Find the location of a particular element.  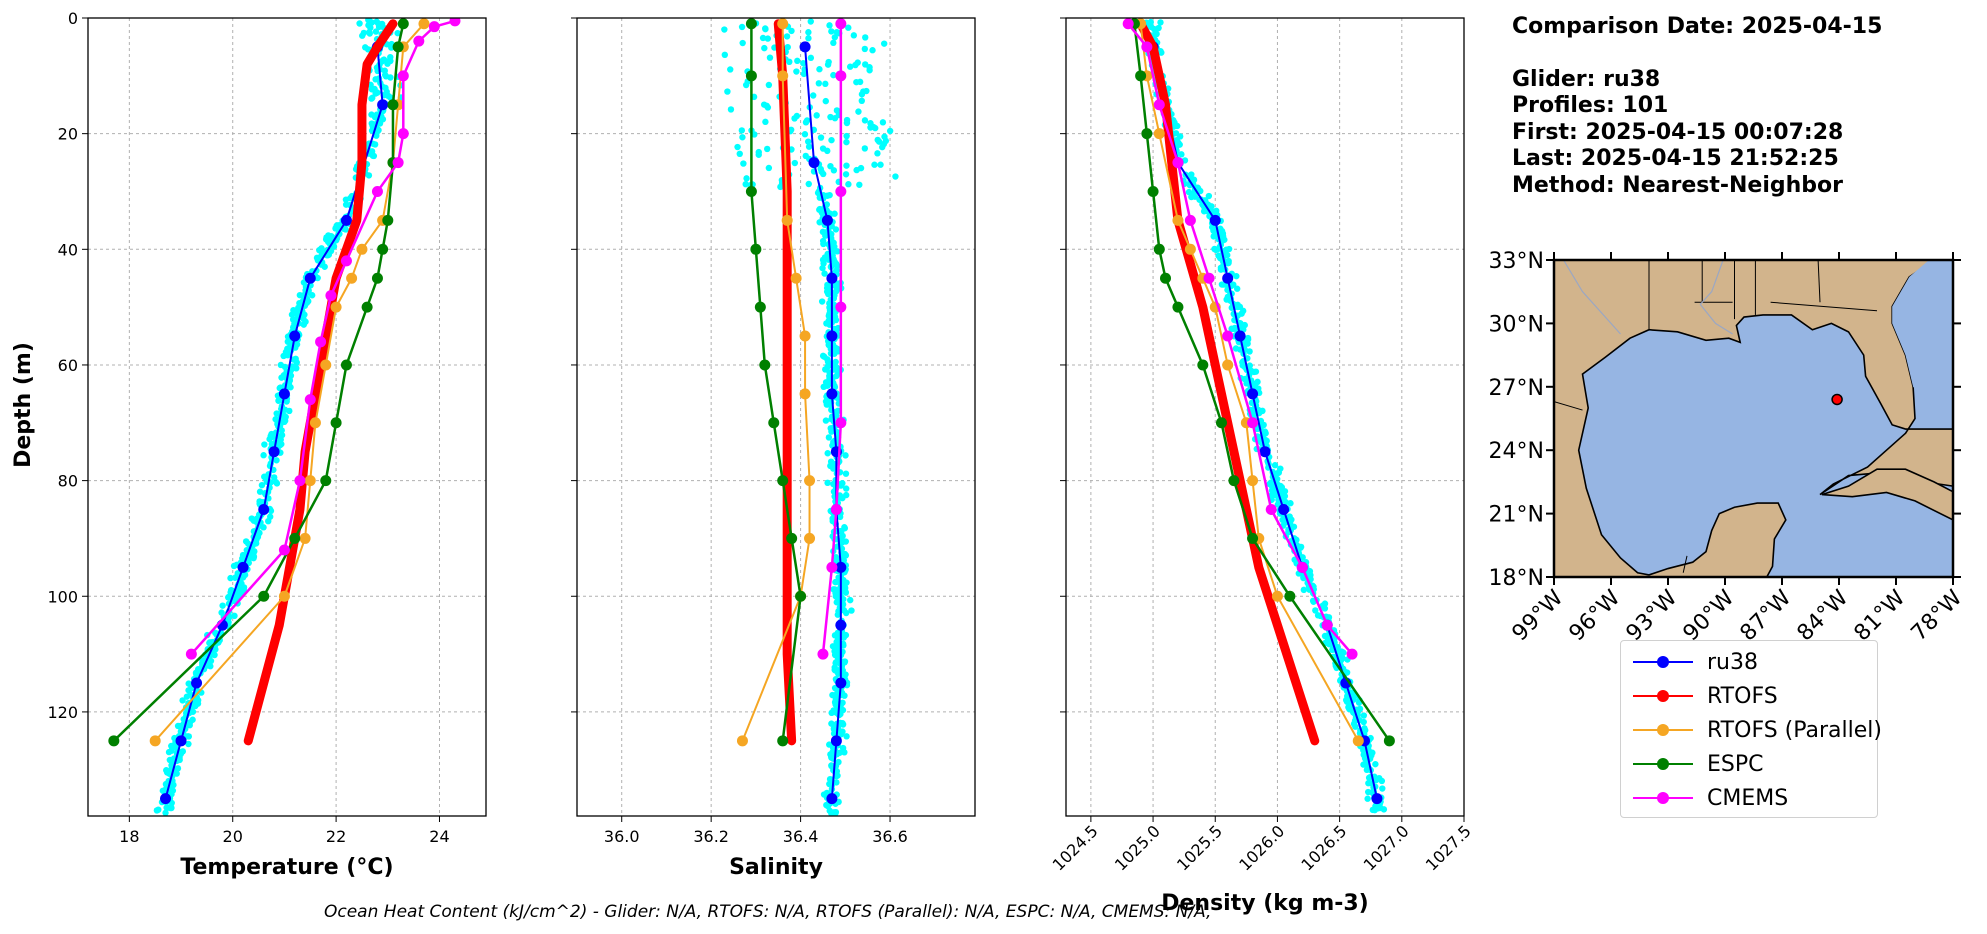

x-tick-label: 1025.5 is located at coordinates (1199, 847).